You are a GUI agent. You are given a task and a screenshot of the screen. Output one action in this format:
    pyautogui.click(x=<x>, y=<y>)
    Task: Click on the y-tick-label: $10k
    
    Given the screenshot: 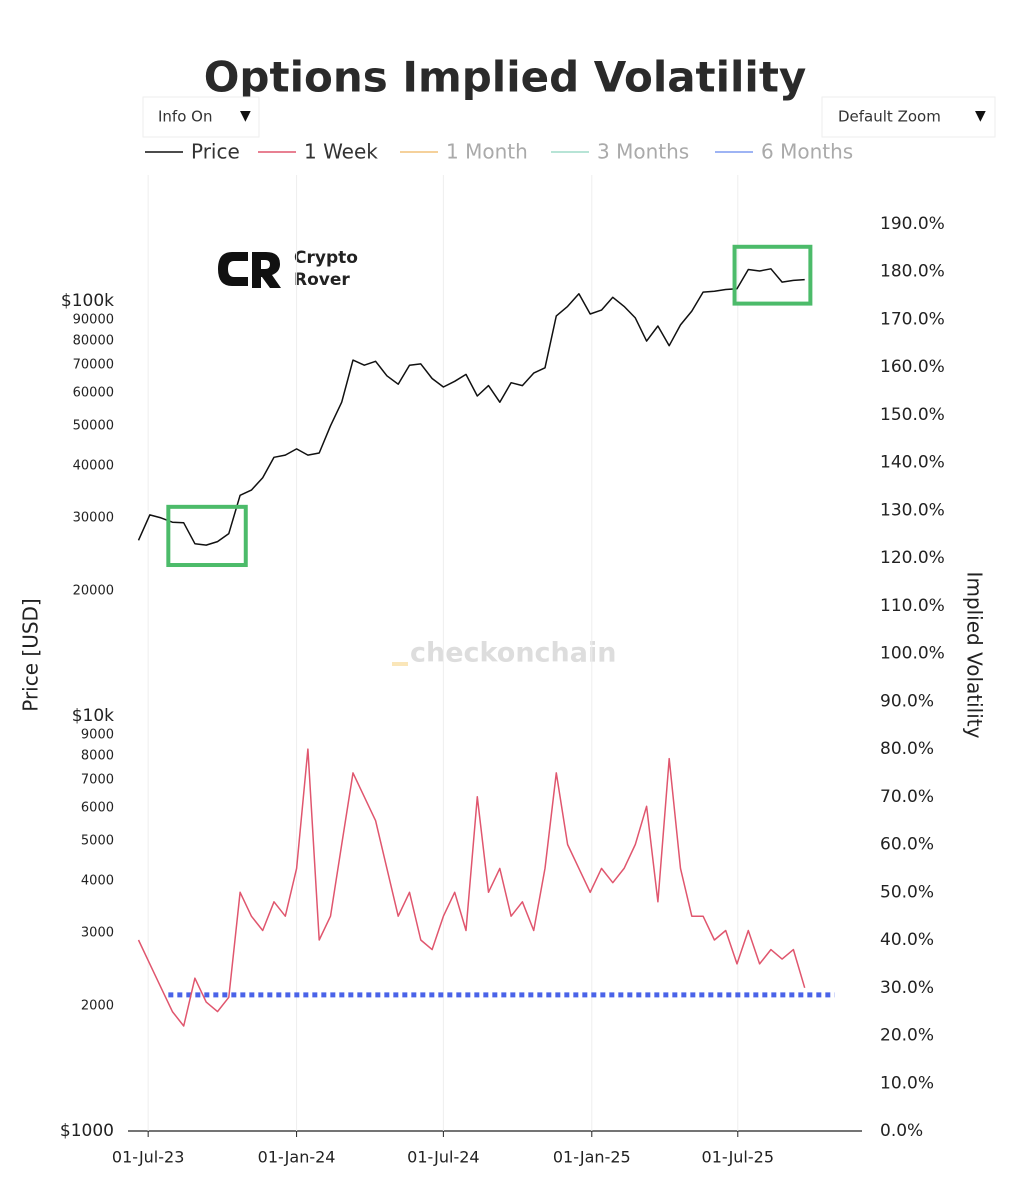 What is the action you would take?
    pyautogui.click(x=93, y=716)
    